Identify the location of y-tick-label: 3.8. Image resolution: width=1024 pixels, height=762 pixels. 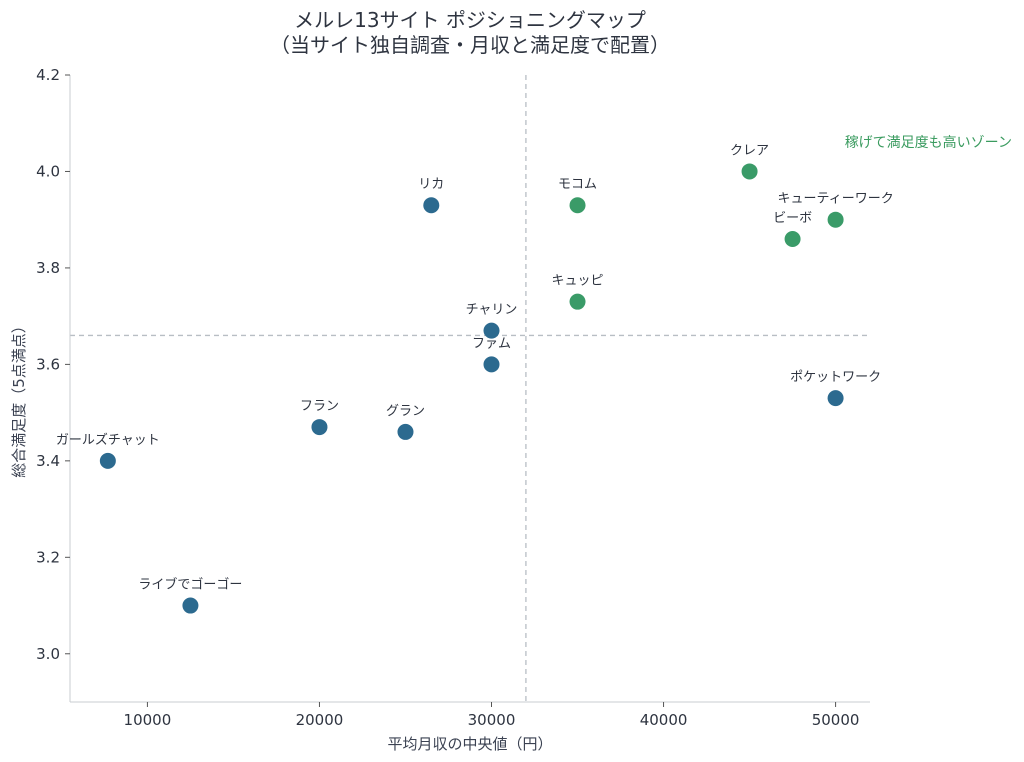
(48, 268).